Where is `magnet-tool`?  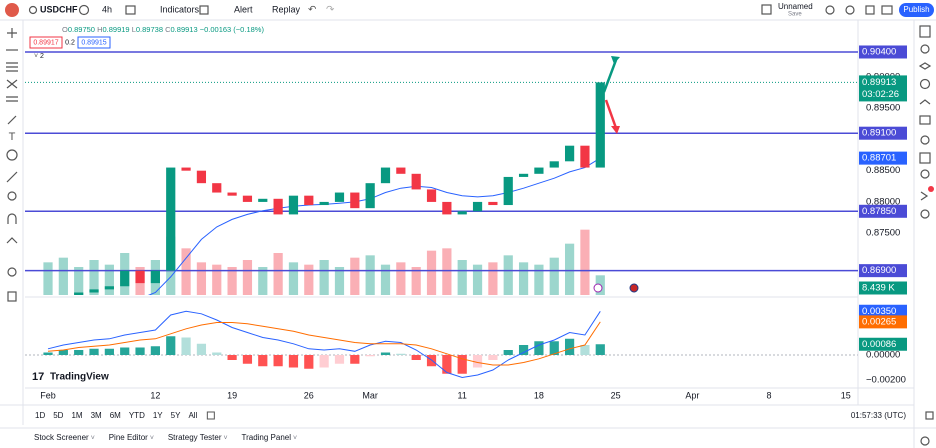
magnet-tool is located at coordinates (12, 218).